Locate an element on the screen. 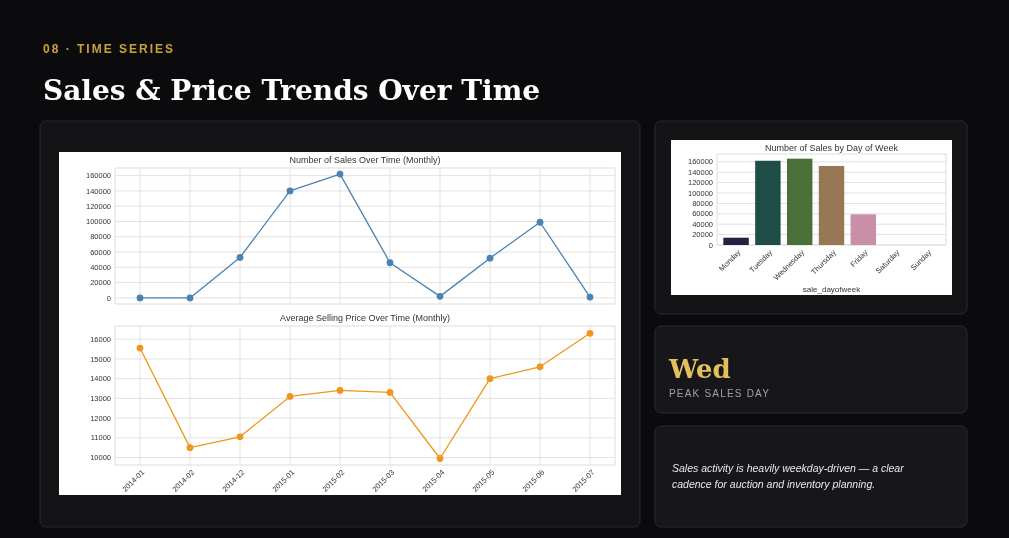  x-axis-title: sale_dayofweek is located at coordinates (832, 289).